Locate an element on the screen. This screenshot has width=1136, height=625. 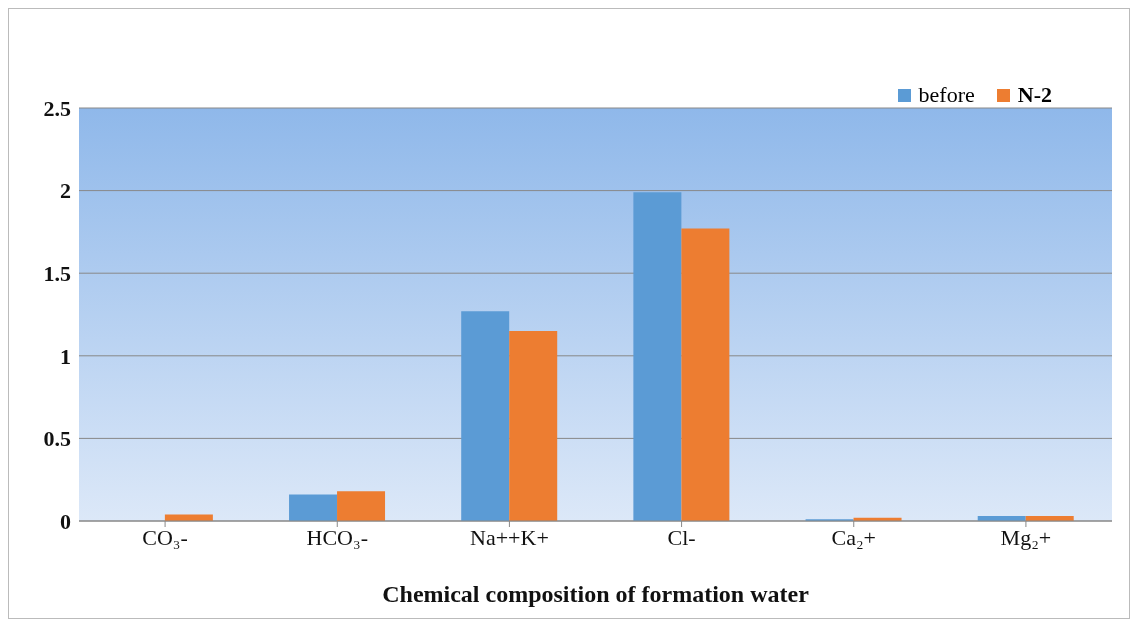
x-tick-label: Na++K+ is located at coordinates (509, 537).